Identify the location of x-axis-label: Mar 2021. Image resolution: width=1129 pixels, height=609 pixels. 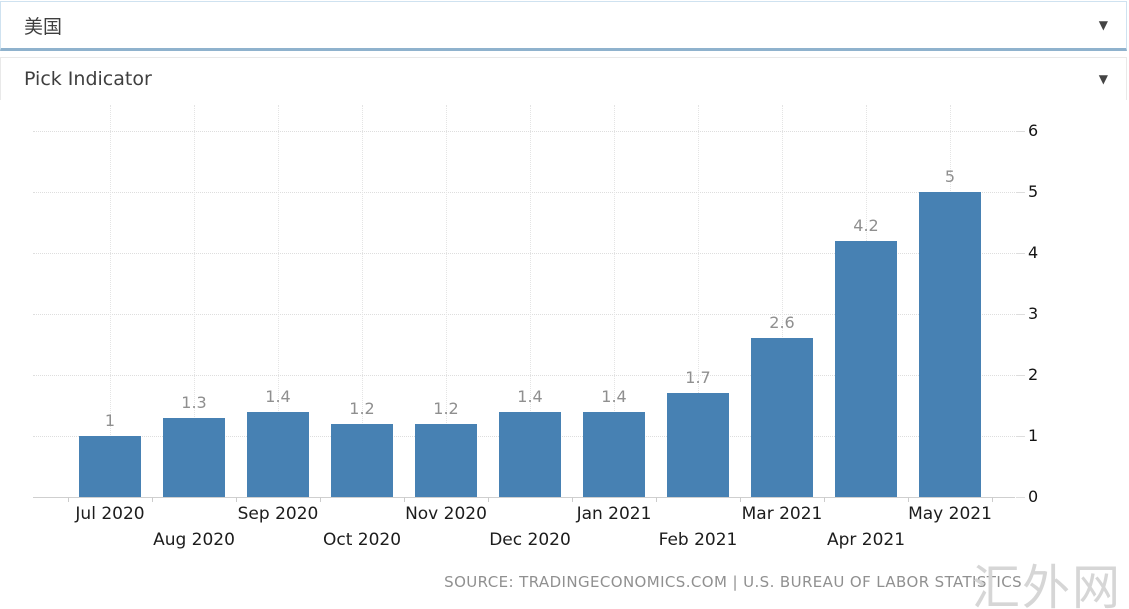
(782, 514).